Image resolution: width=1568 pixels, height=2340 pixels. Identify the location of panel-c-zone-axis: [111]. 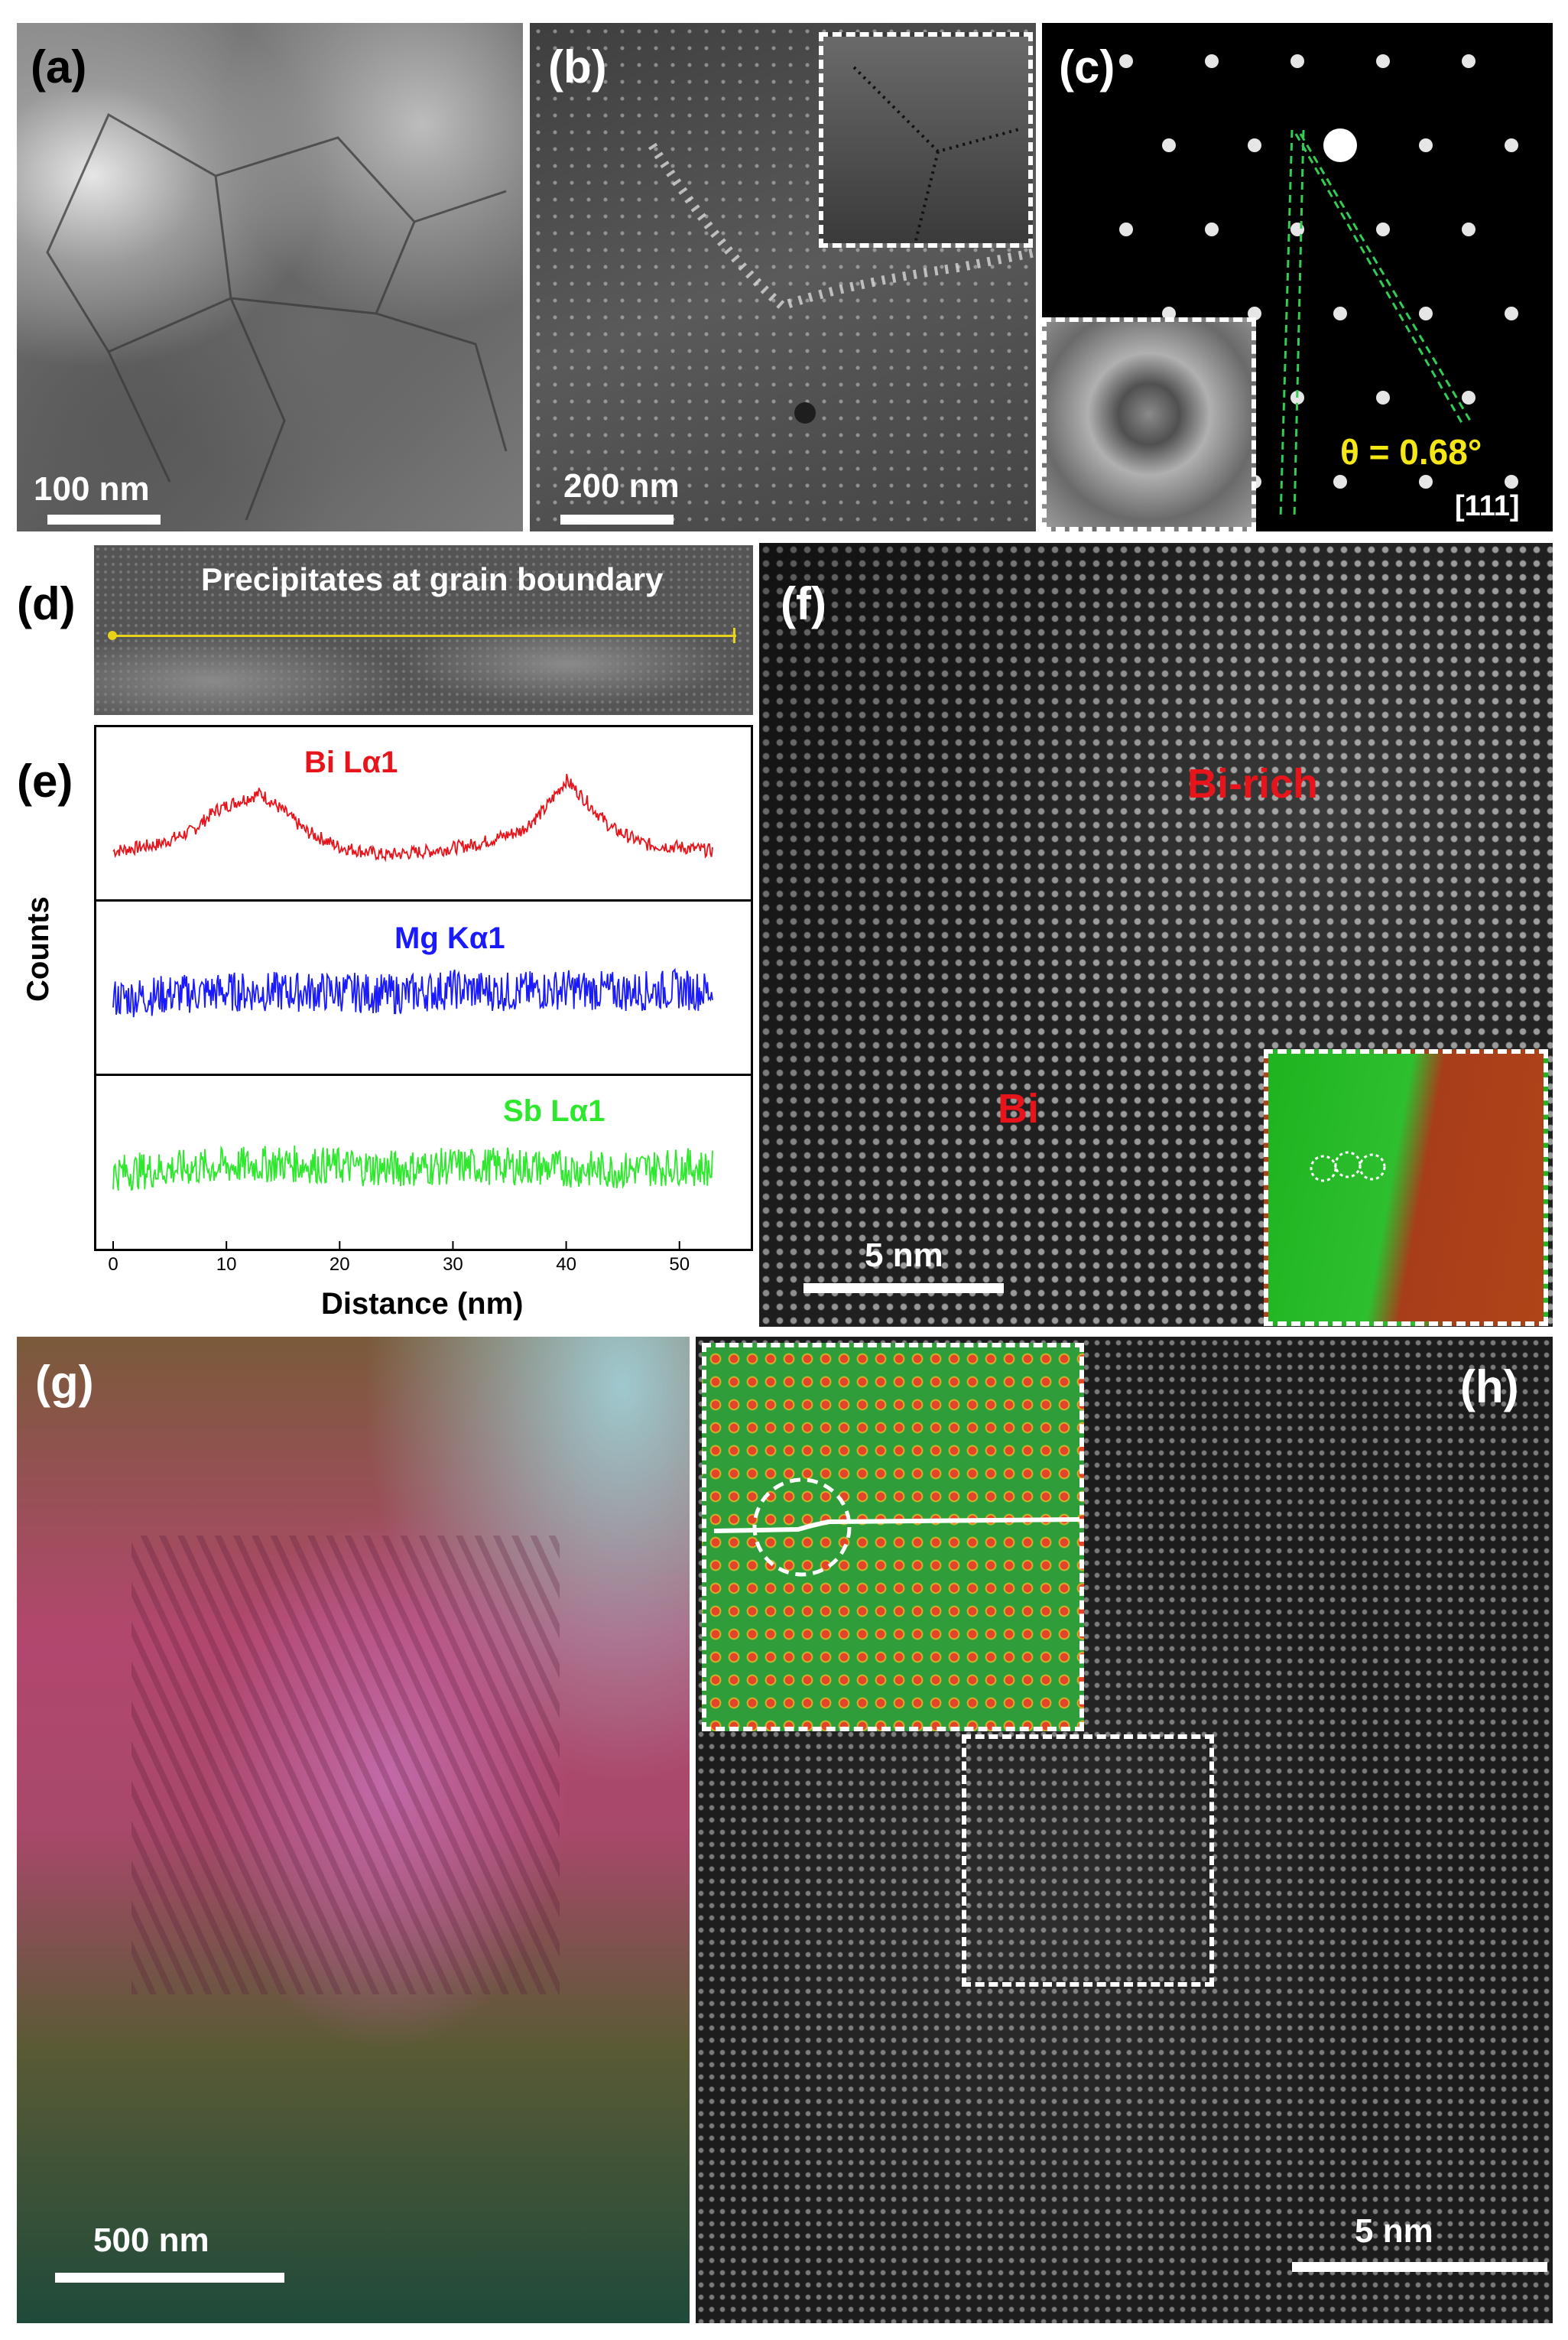
(1487, 506).